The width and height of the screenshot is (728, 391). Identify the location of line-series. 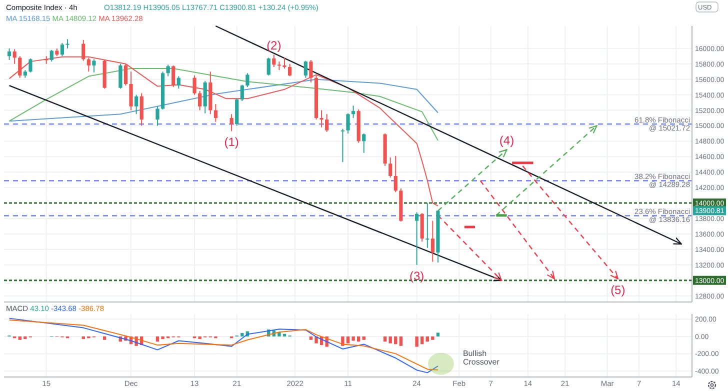
(223, 100).